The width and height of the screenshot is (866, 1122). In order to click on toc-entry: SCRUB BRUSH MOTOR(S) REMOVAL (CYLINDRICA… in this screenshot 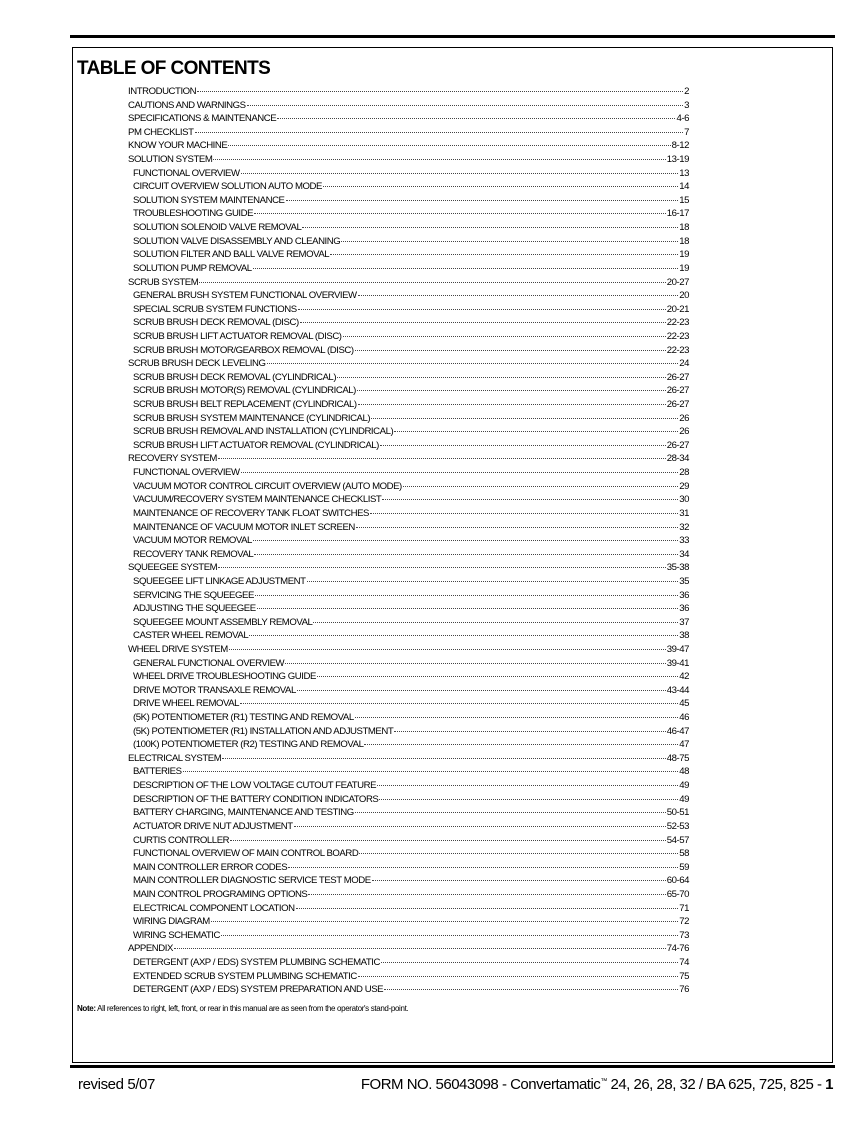, I will do `click(408, 391)`.